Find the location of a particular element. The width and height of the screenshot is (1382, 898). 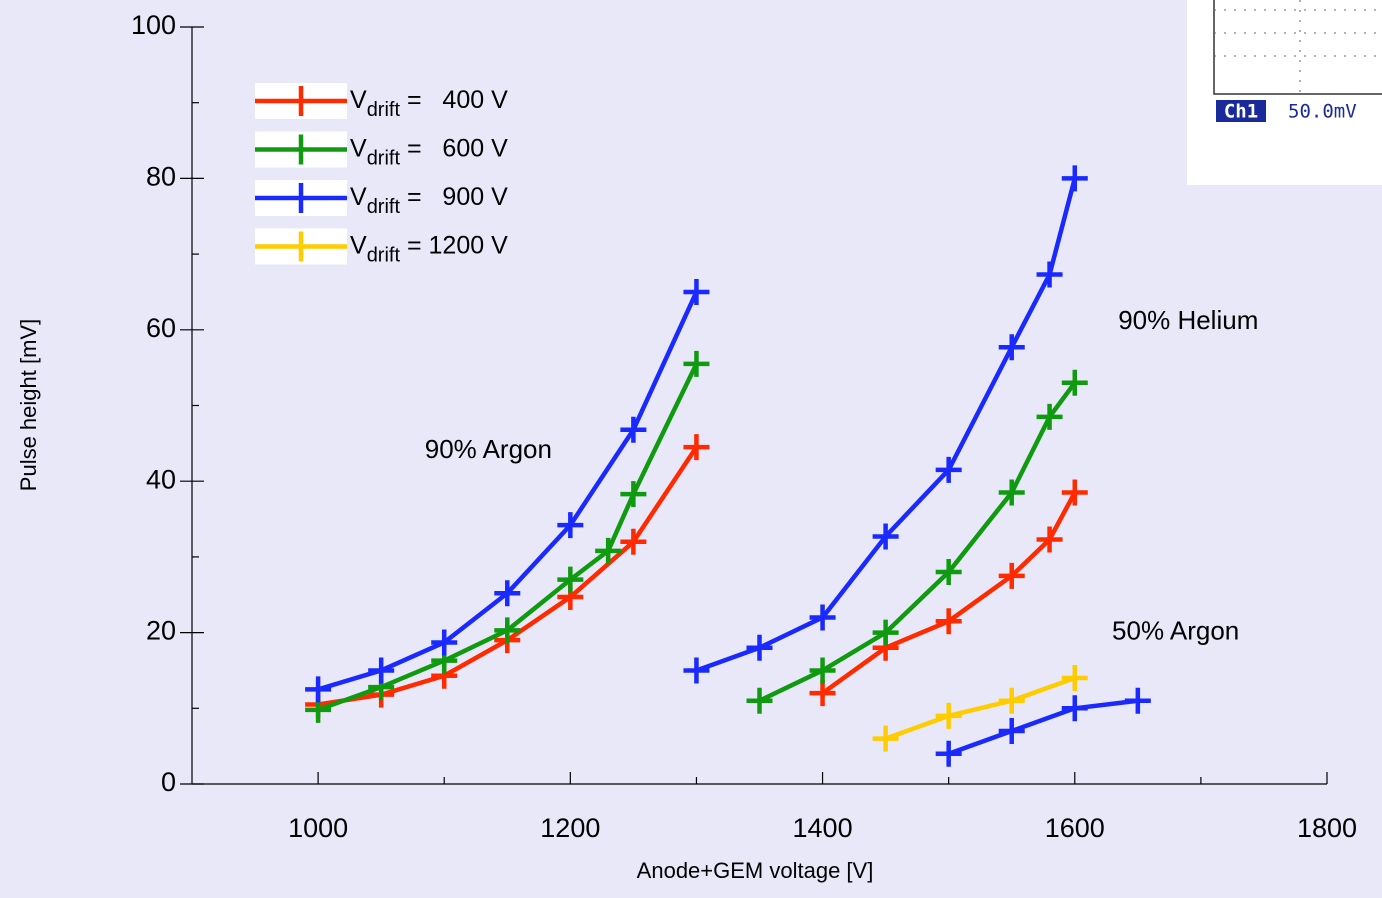

legend-entry: Vdrift = 600 V is located at coordinates (381, 150).